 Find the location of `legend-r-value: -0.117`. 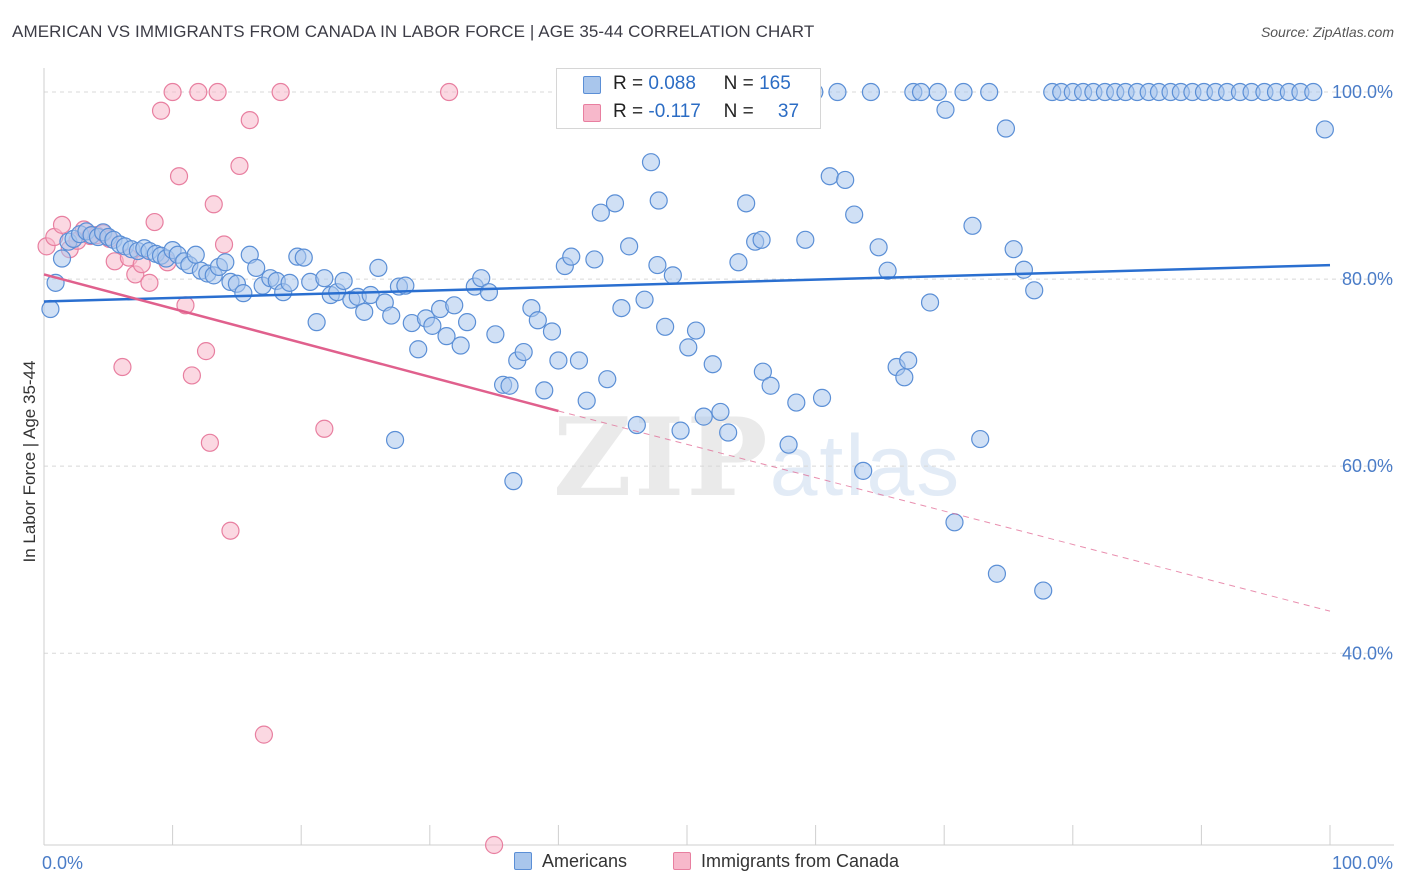

legend-r-value: -0.117 is located at coordinates (674, 111).